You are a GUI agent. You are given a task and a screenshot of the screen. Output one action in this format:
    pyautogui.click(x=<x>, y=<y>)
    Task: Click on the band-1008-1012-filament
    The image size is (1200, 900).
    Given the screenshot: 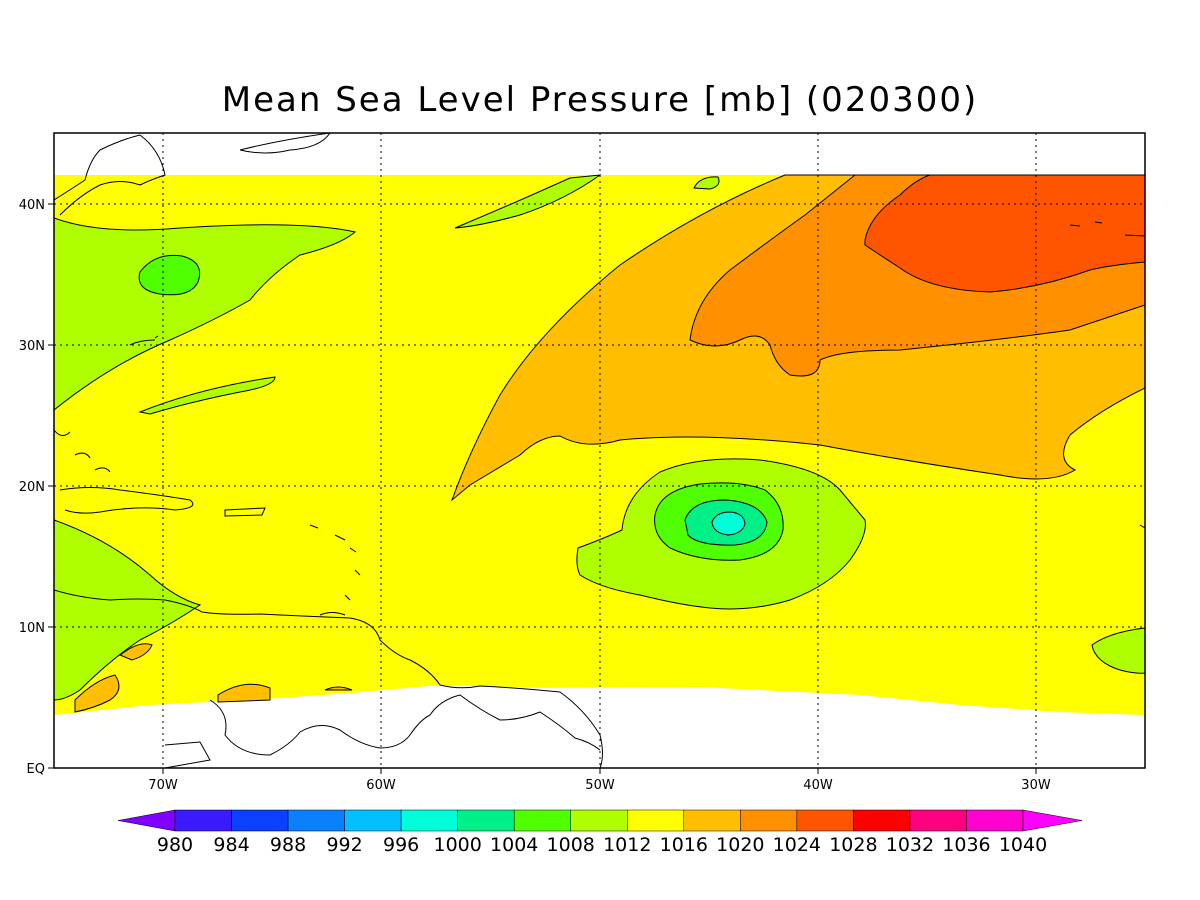 What is the action you would take?
    pyautogui.click(x=207, y=395)
    